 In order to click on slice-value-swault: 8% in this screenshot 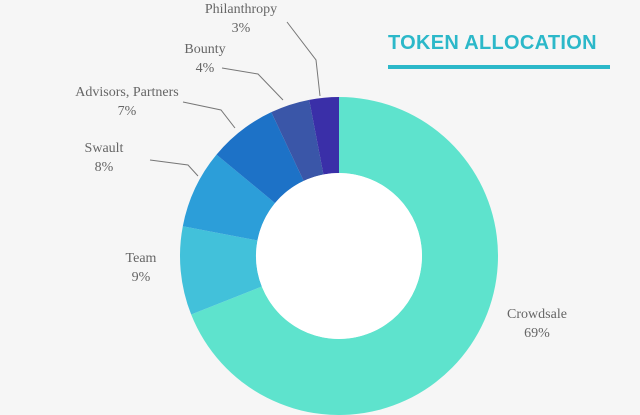, I will do `click(104, 167)`.